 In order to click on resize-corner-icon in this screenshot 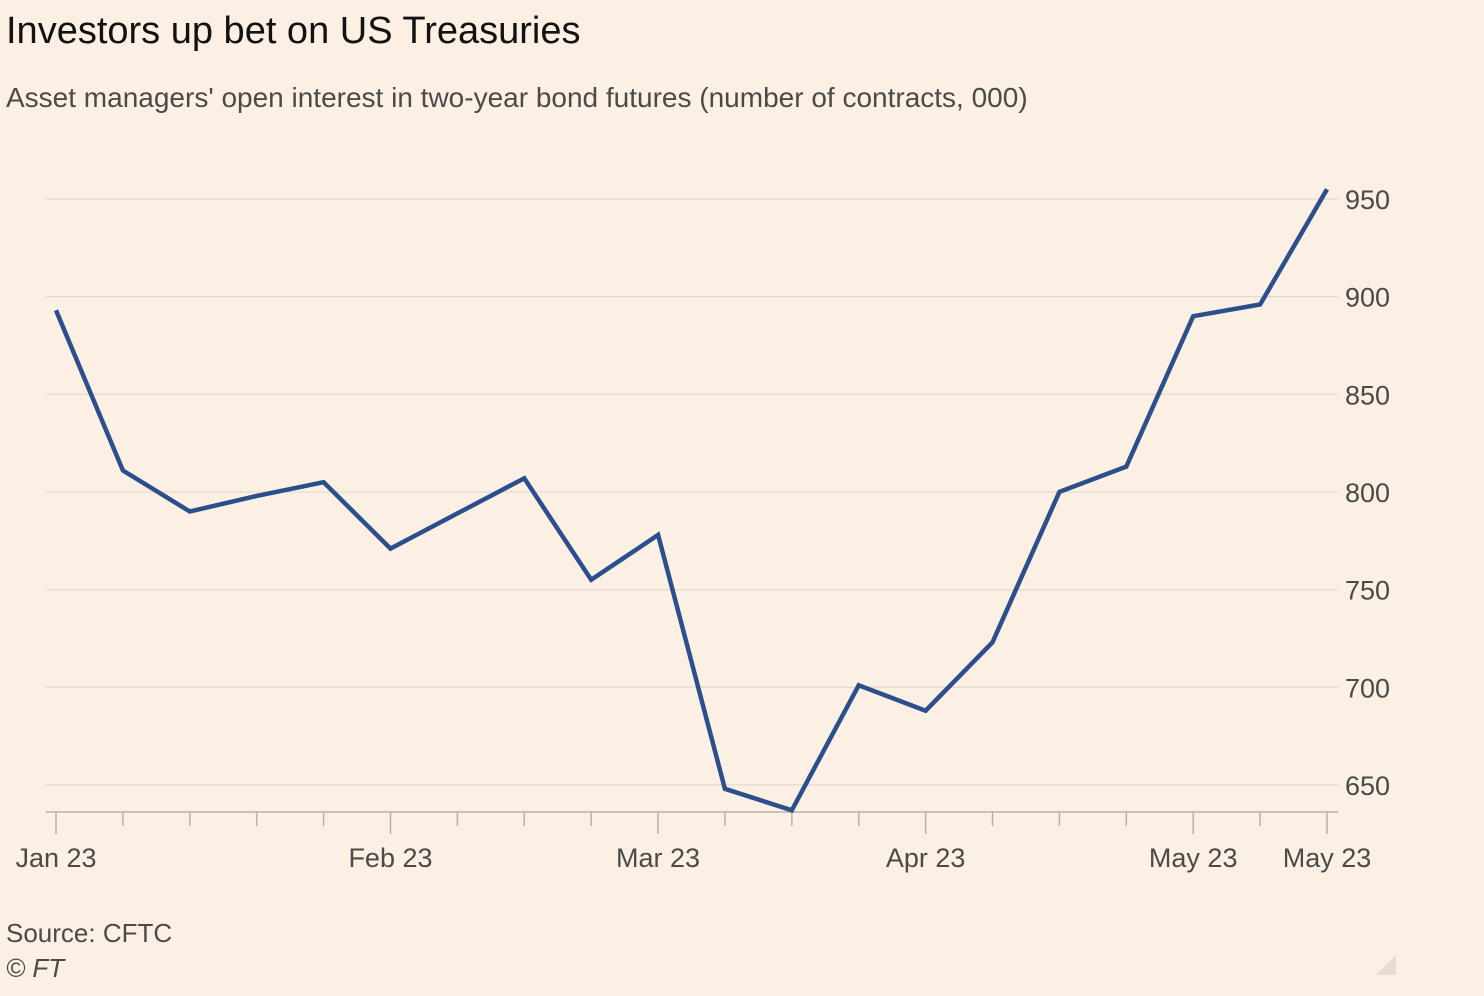, I will do `click(1386, 965)`.